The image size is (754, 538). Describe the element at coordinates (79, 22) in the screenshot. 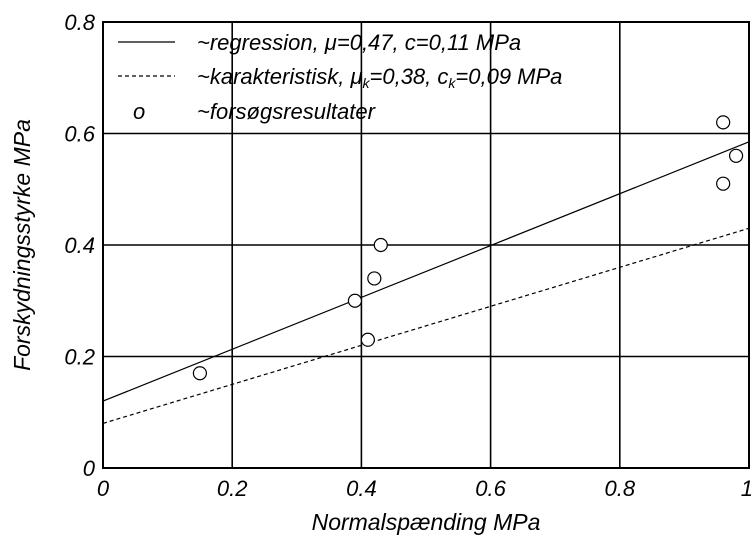

I see `y-tick-label: 0.8` at that location.